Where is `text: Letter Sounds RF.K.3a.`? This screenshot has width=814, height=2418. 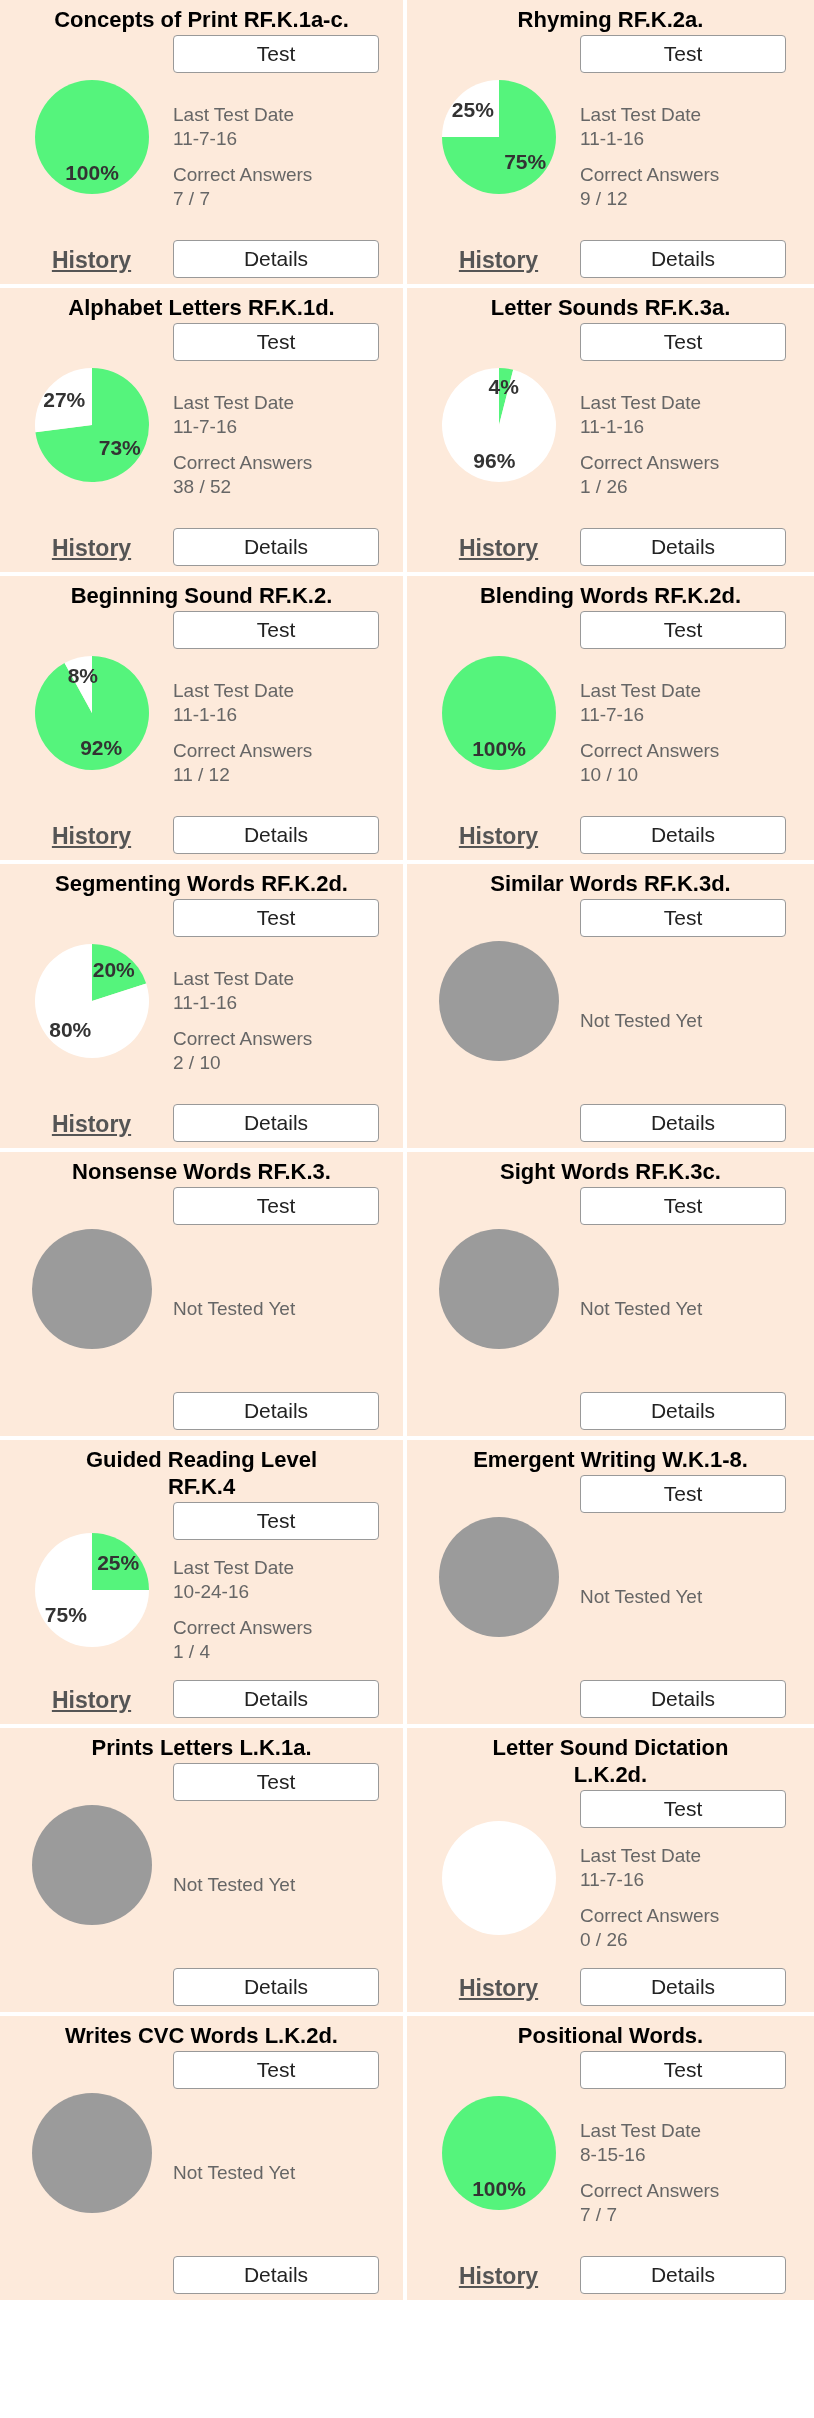
text: Letter Sounds RF.K.3a. is located at coordinates (610, 307).